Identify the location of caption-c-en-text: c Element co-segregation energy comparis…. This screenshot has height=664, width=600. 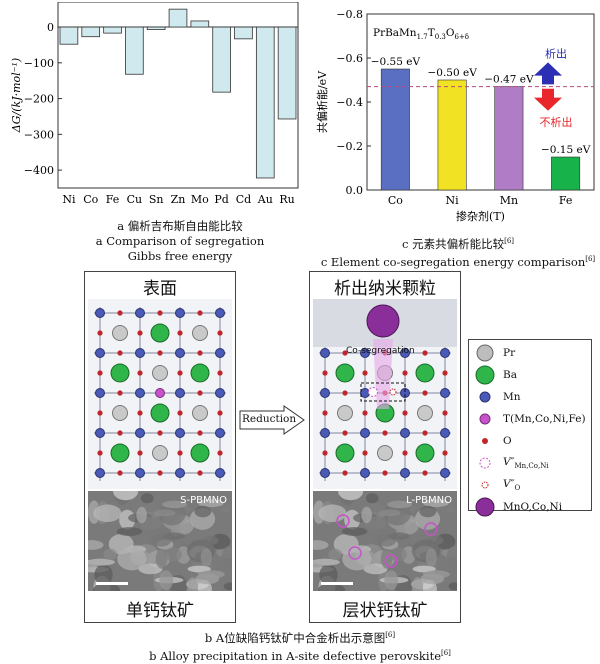
(453, 261).